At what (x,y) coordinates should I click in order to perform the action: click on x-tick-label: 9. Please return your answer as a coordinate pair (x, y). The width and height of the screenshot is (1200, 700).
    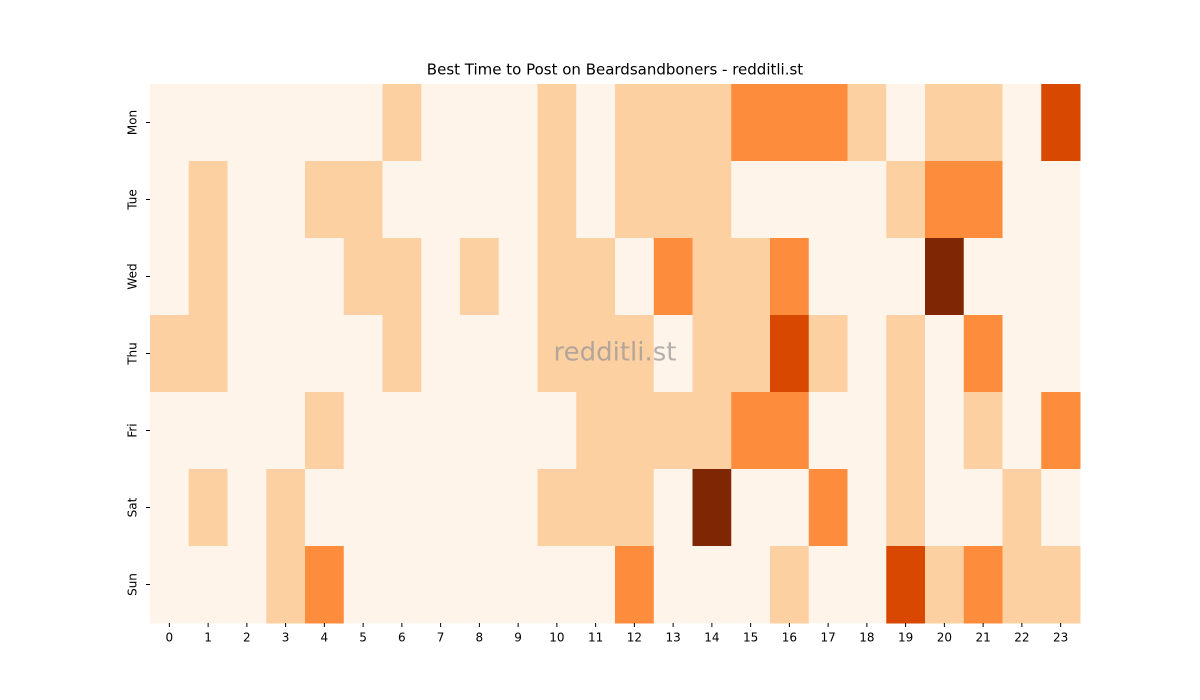
    Looking at the image, I should click on (518, 638).